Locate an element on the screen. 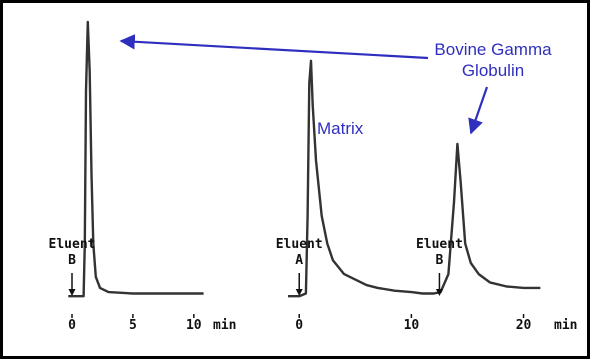 The image size is (590, 359). matrix-label: Matrix is located at coordinates (340, 128).